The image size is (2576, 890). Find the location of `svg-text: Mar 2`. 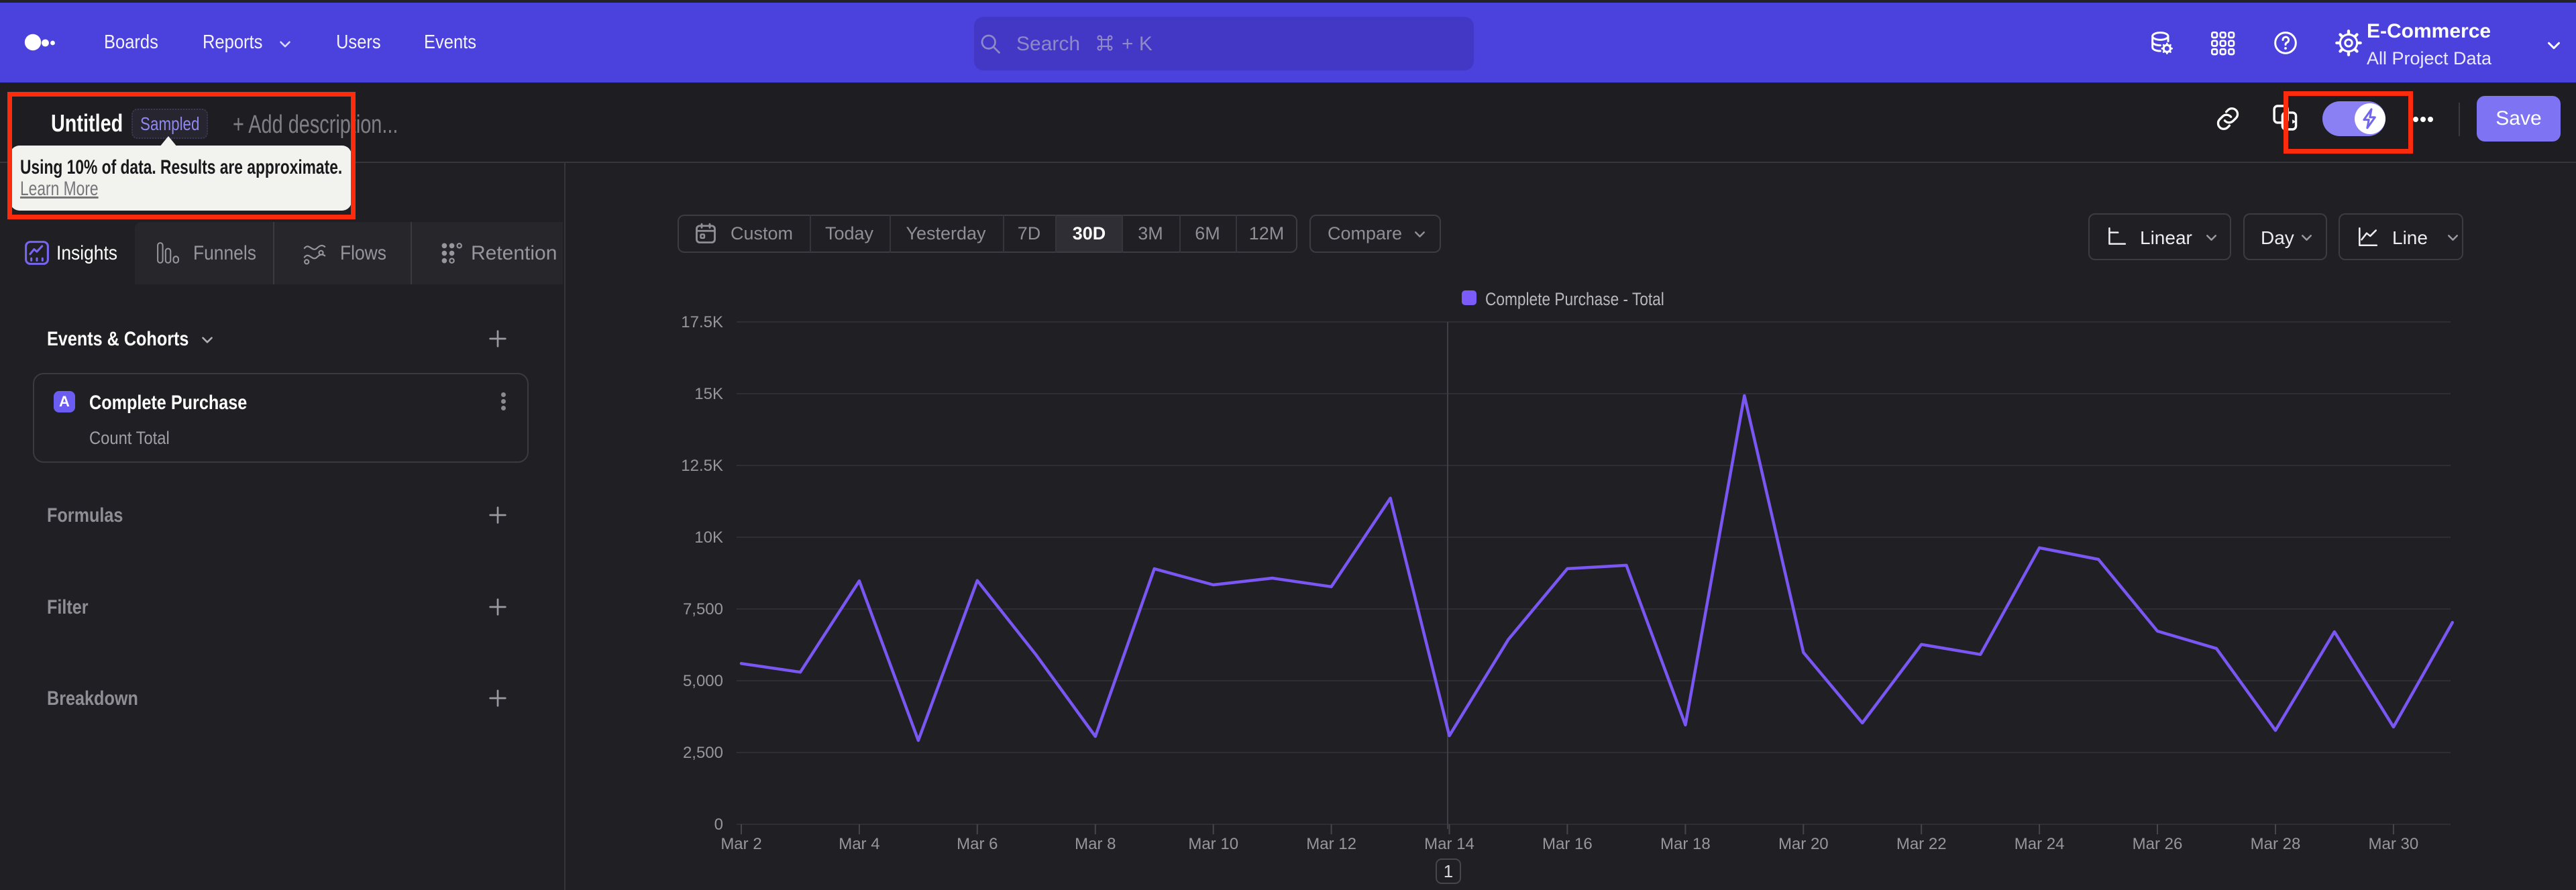

svg-text: Mar 2 is located at coordinates (740, 844).